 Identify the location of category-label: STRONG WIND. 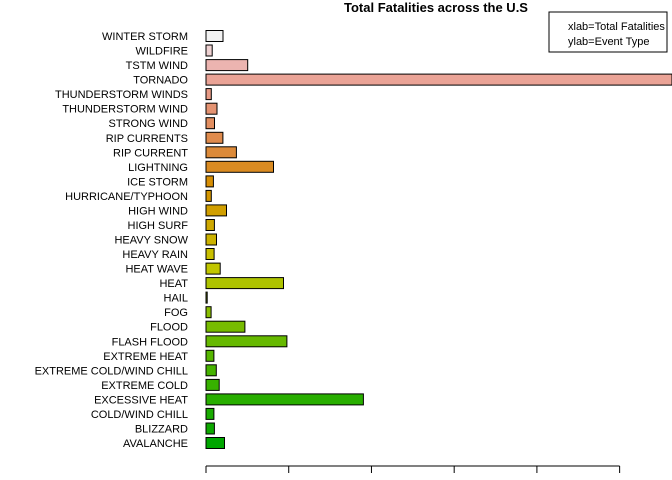
(148, 124).